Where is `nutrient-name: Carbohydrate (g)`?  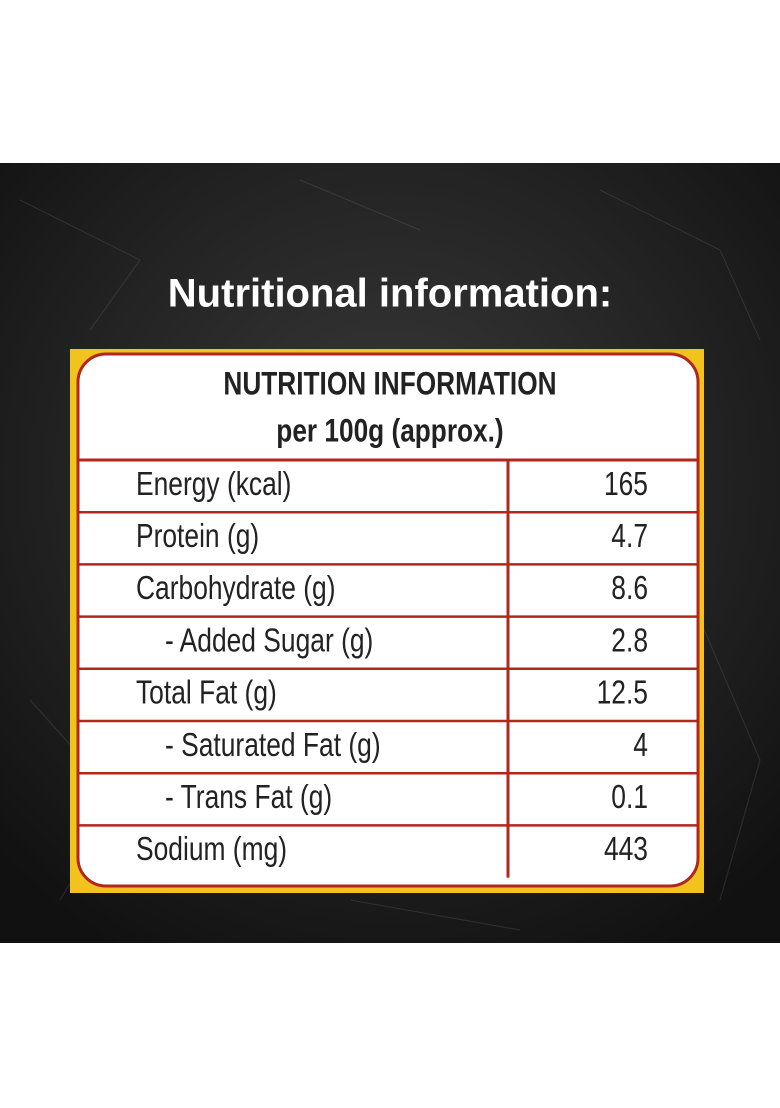
nutrient-name: Carbohydrate (g) is located at coordinates (236, 589).